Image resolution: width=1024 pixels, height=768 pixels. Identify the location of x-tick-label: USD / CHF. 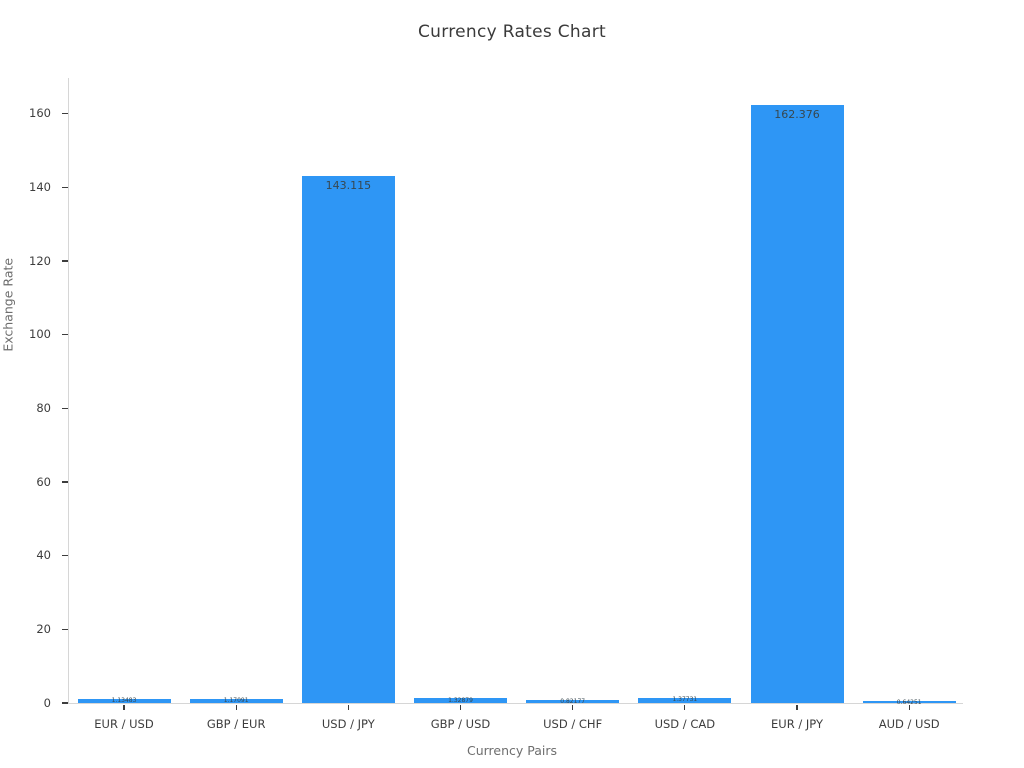
(573, 724).